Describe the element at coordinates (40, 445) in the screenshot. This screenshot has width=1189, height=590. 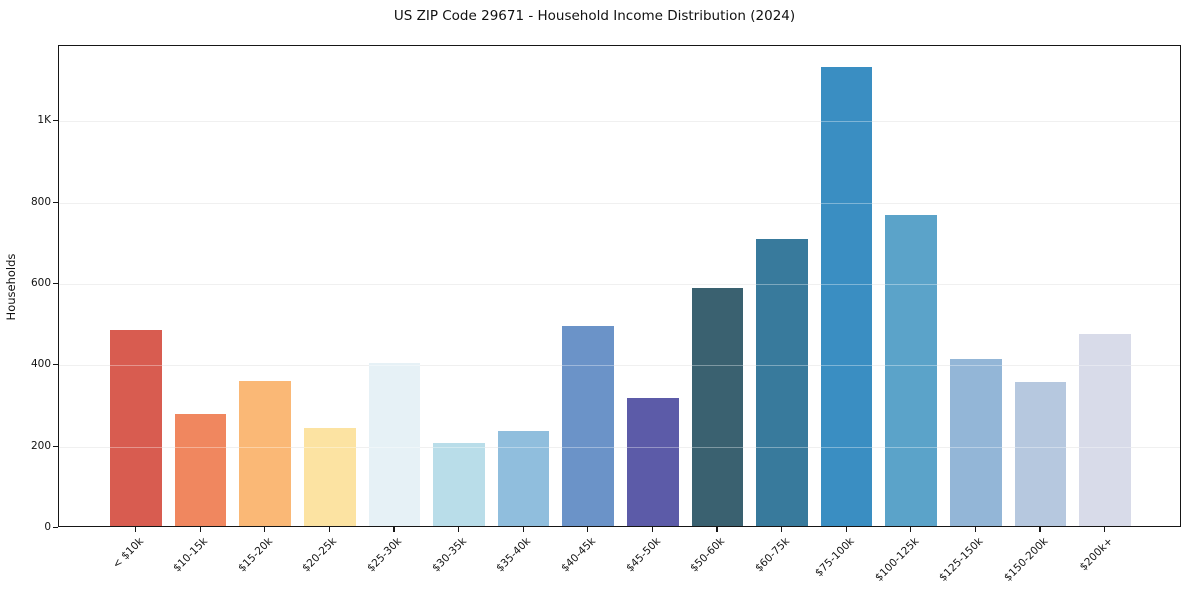
I see `y-tick-label: 200` at that location.